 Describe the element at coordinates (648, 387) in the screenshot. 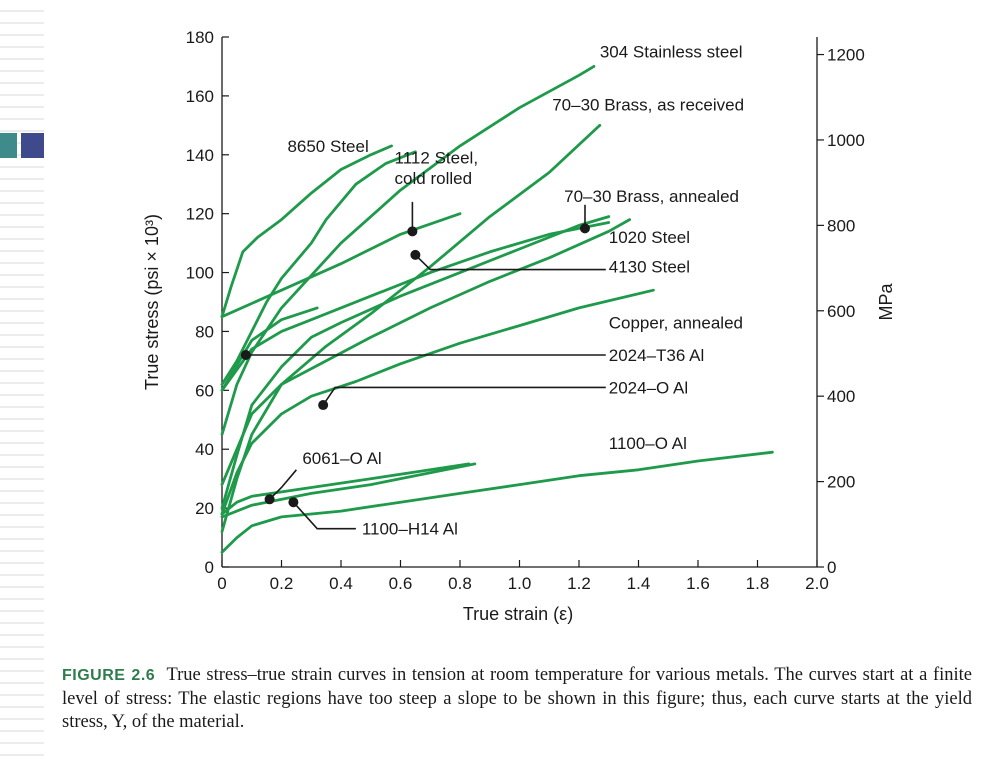

I see `curve-label: 2024–O Al` at that location.